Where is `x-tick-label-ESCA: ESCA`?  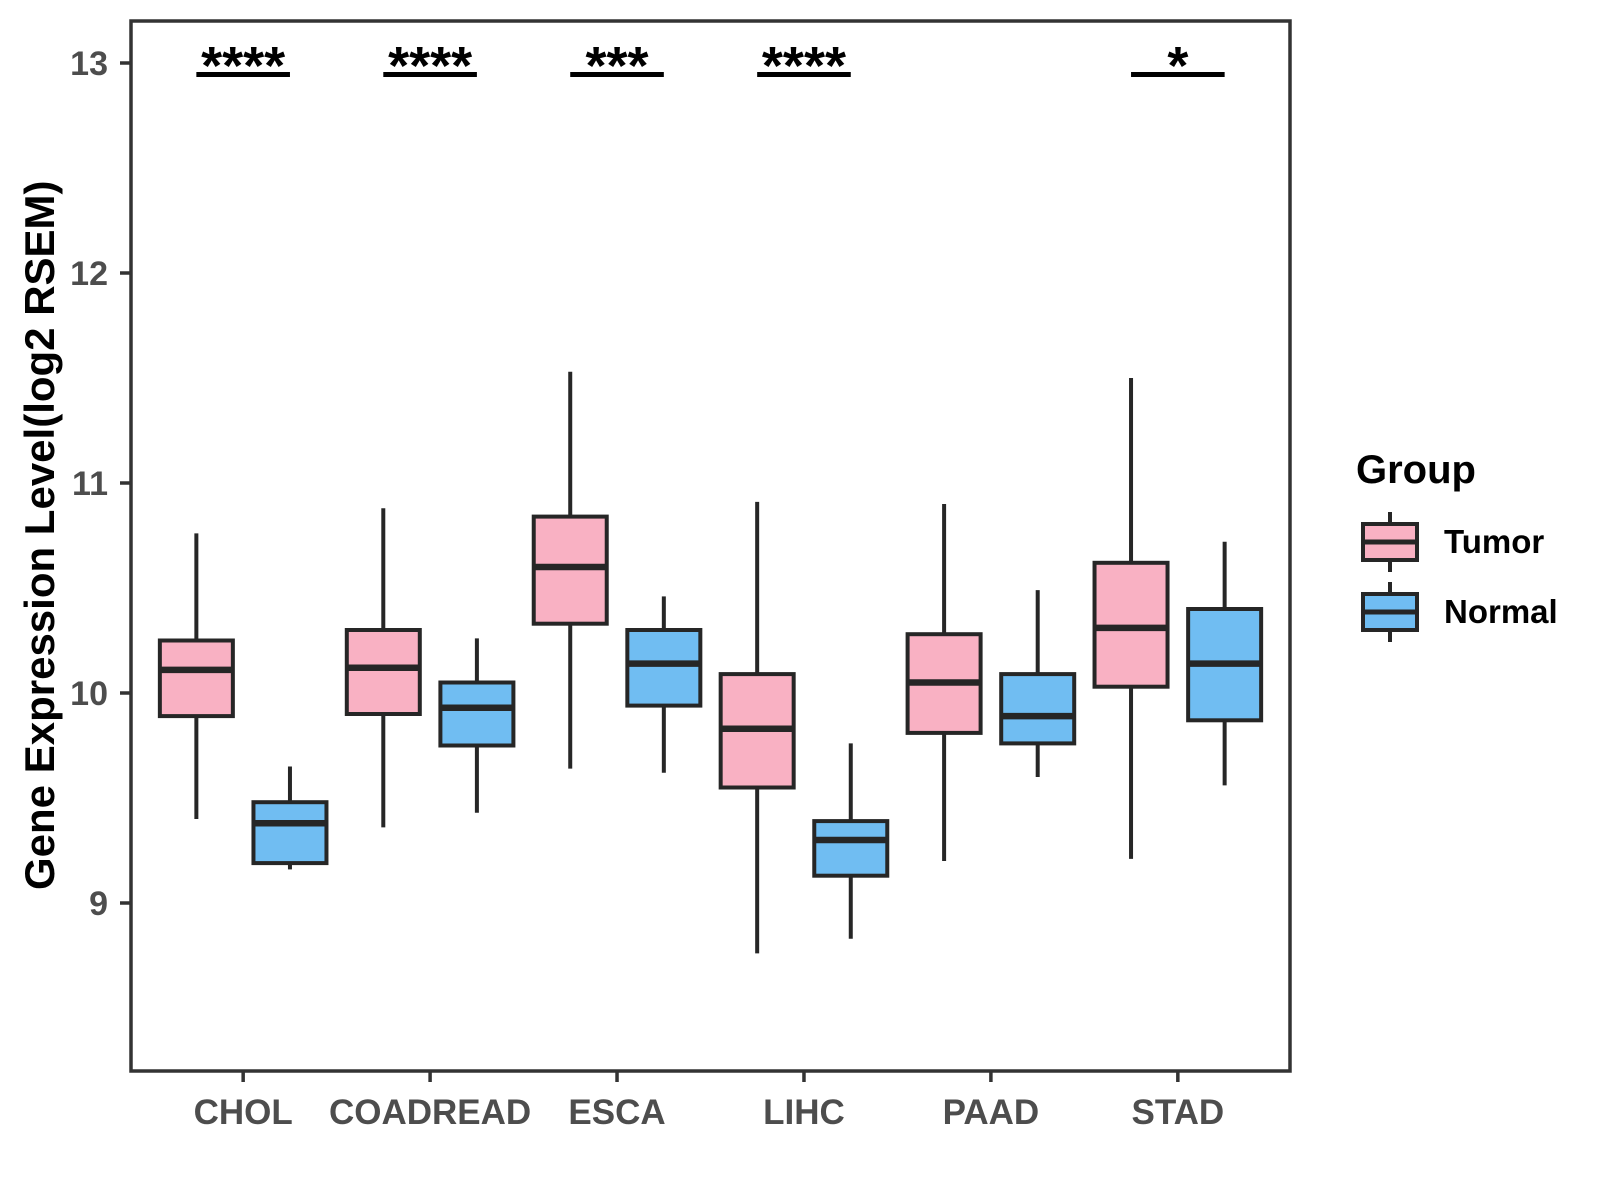 x-tick-label-ESCA: ESCA is located at coordinates (616, 1112).